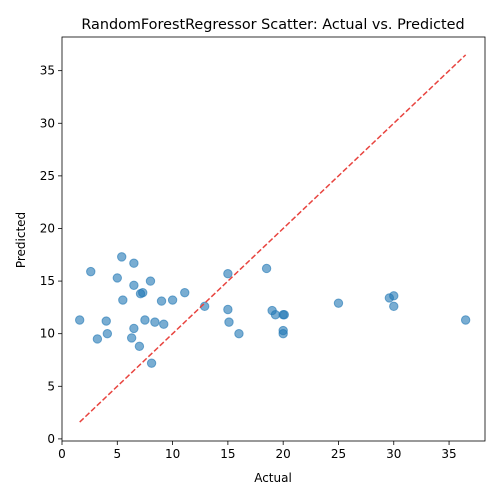  I want to click on y-tick-label-35: 35, so click(47, 71).